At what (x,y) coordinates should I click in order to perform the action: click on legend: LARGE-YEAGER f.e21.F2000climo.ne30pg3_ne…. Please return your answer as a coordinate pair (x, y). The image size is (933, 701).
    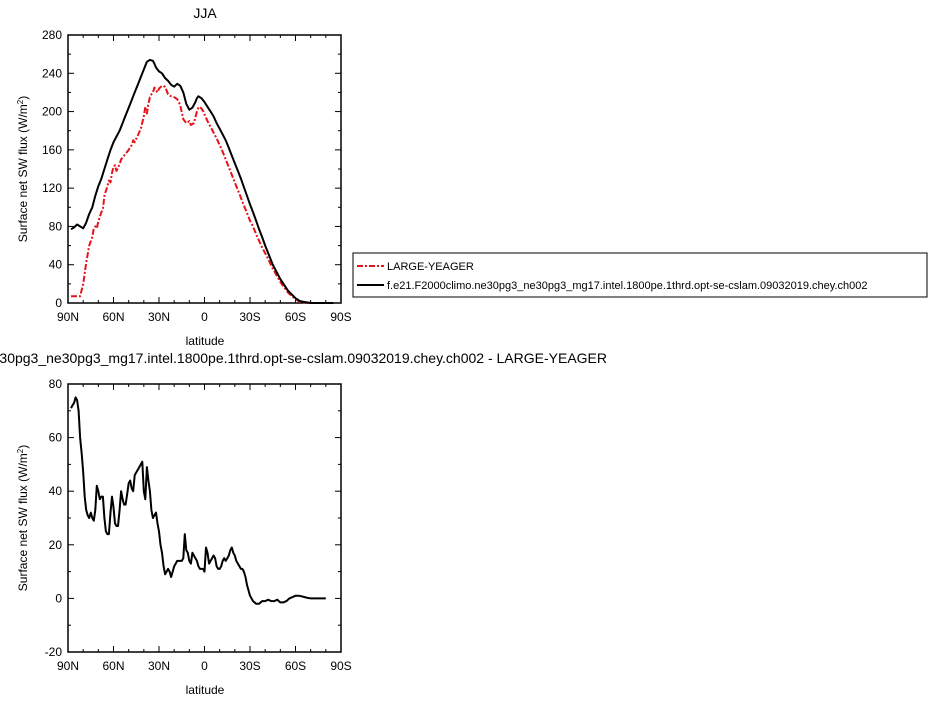
    Looking at the image, I should click on (640, 275).